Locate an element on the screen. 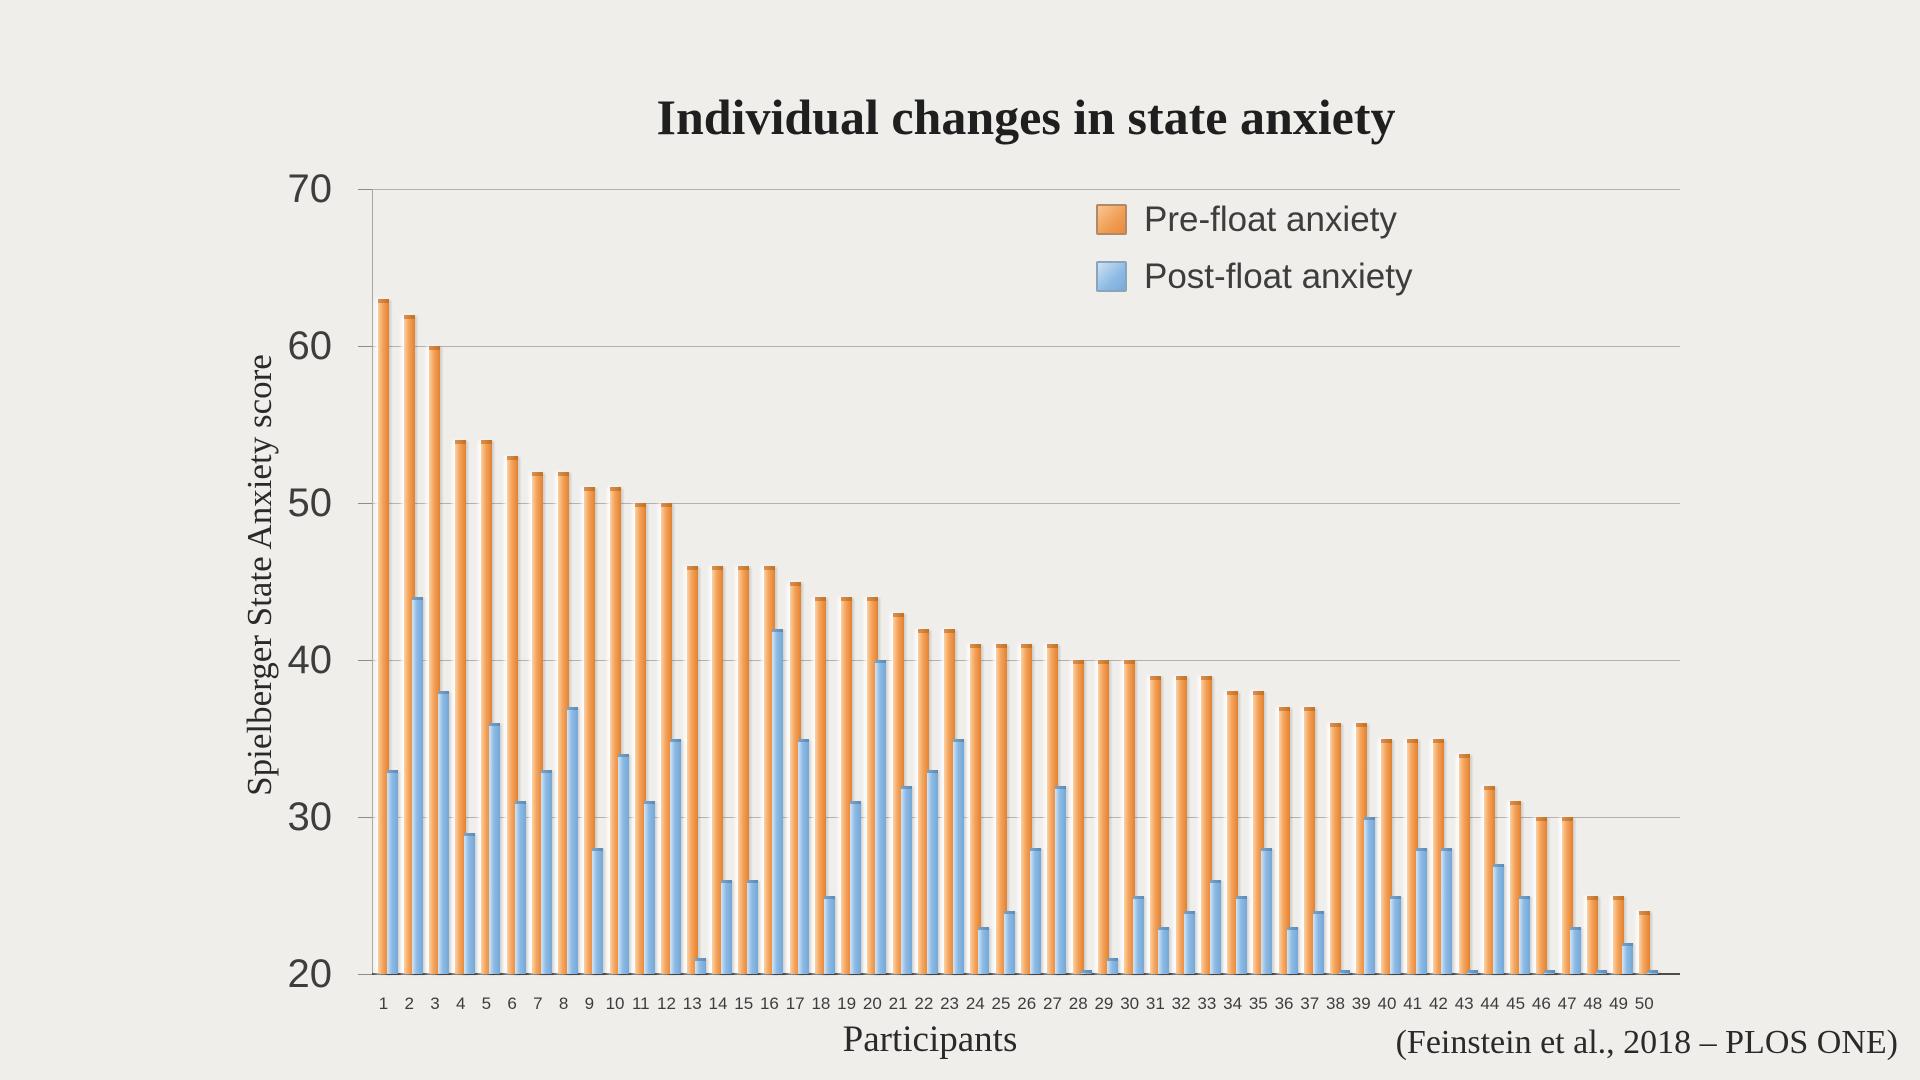 The image size is (1920, 1080). y-tick-label: 50 is located at coordinates (310, 503).